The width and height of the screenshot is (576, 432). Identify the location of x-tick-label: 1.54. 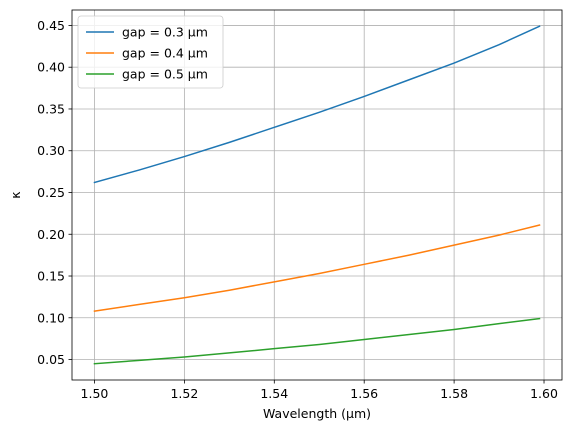
(274, 393).